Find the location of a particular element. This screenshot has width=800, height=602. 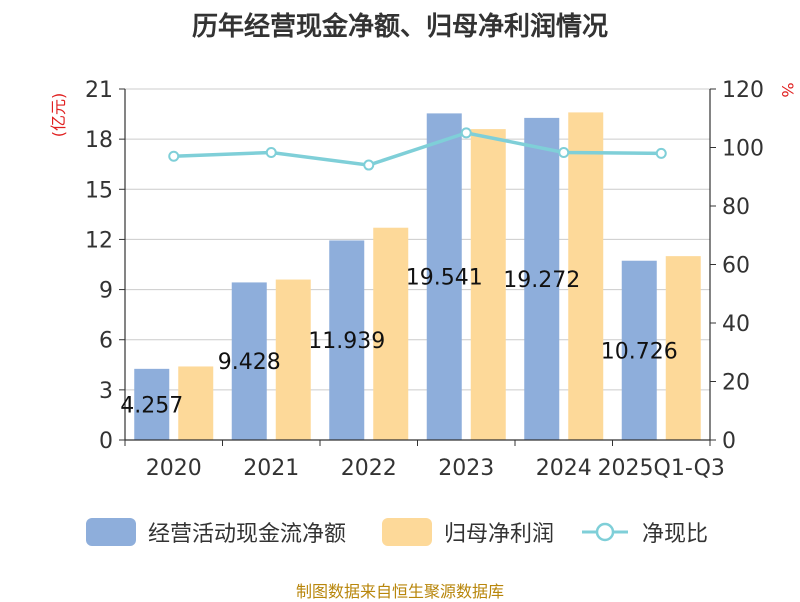

x-tick-label: 2020 is located at coordinates (174, 468).